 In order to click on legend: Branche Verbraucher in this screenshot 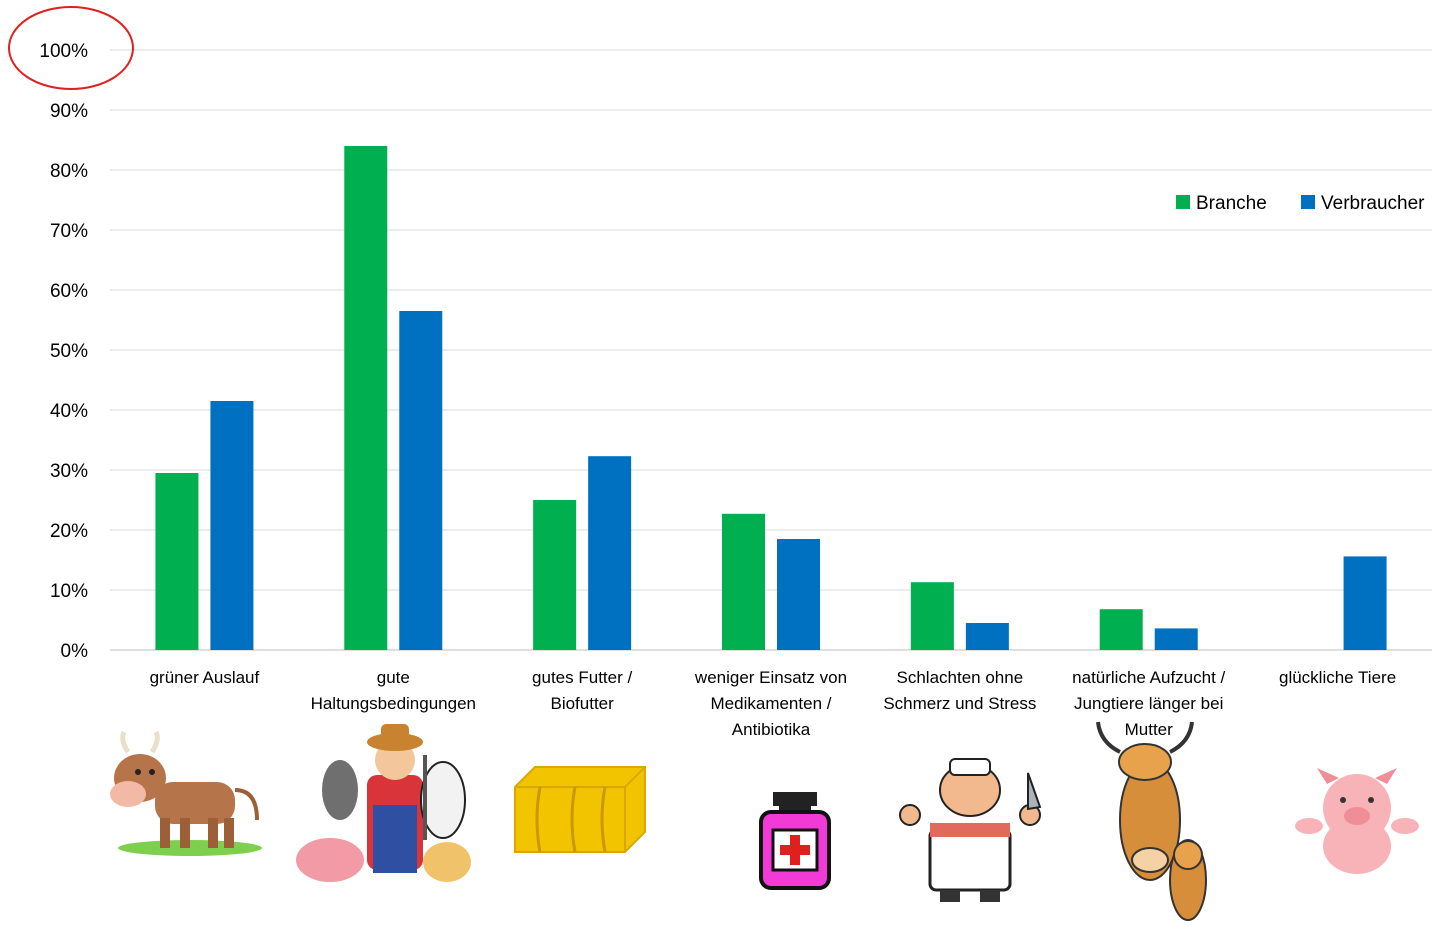, I will do `click(1300, 203)`.